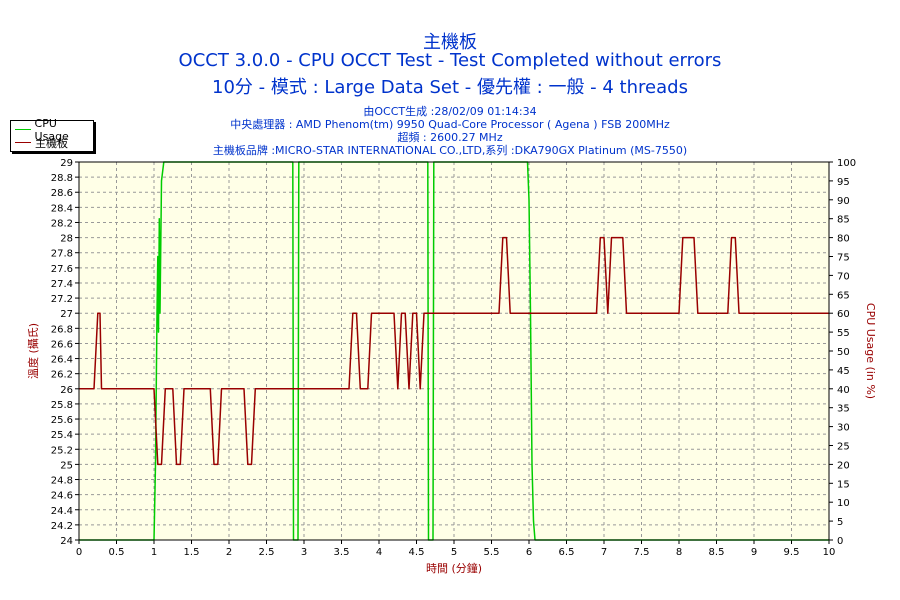 This screenshot has width=900, height=600. What do you see at coordinates (843, 333) in the screenshot?
I see `y-right-tick-label: 55` at bounding box center [843, 333].